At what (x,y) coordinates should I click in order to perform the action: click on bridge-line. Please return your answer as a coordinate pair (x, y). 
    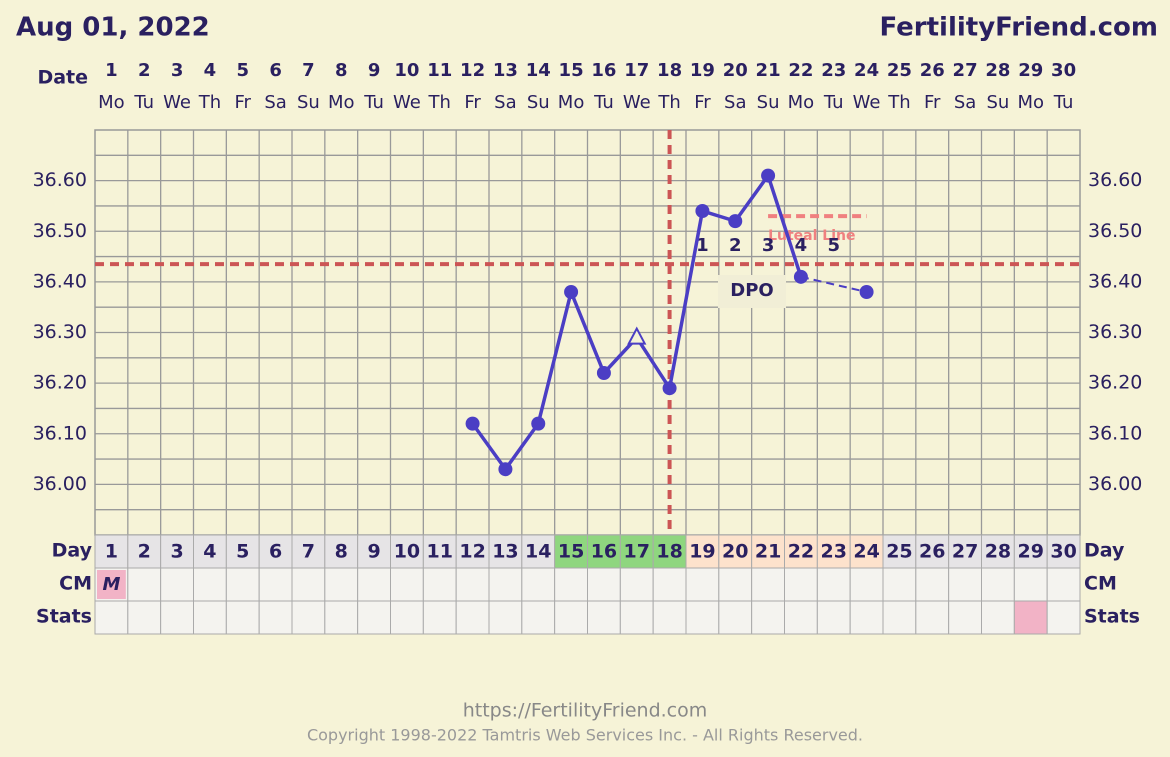
    Looking at the image, I should click on (833, 284).